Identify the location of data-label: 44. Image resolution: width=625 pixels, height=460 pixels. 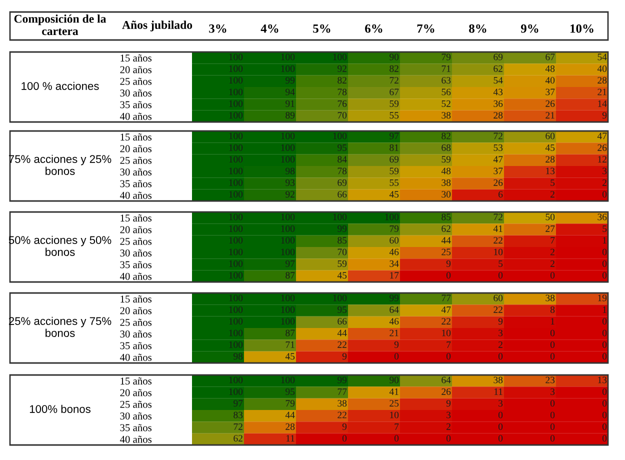
(446, 240).